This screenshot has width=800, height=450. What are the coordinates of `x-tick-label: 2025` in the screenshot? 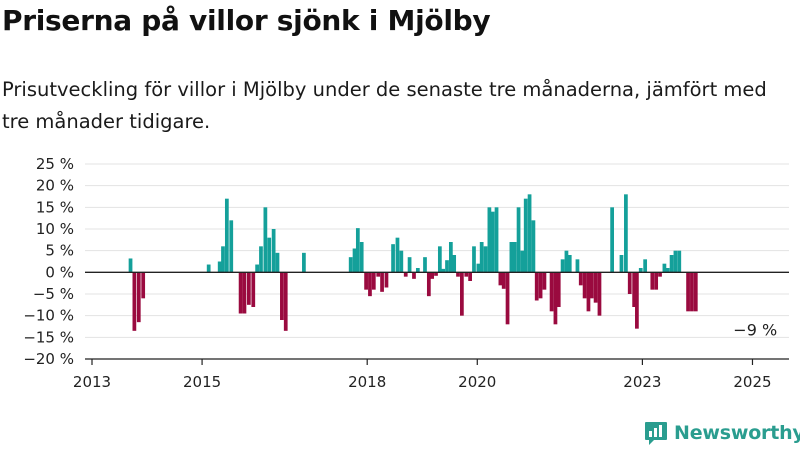 It's located at (752, 381).